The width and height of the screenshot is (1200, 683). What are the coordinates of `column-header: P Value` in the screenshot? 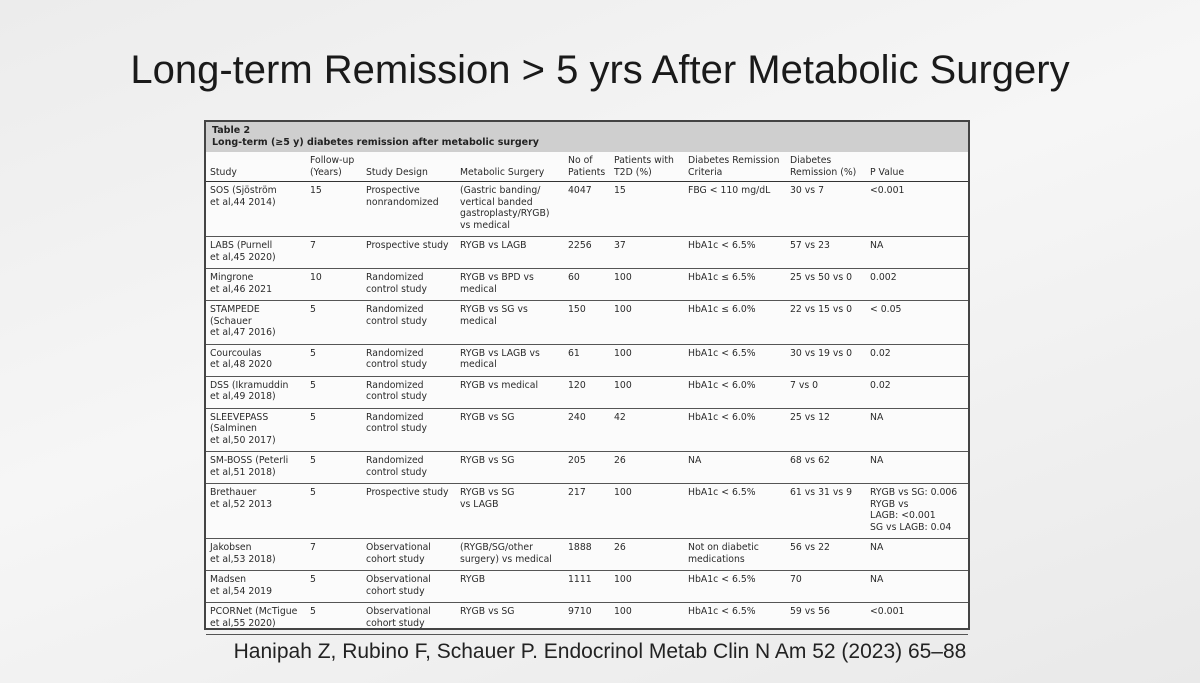 It's located at (917, 167).